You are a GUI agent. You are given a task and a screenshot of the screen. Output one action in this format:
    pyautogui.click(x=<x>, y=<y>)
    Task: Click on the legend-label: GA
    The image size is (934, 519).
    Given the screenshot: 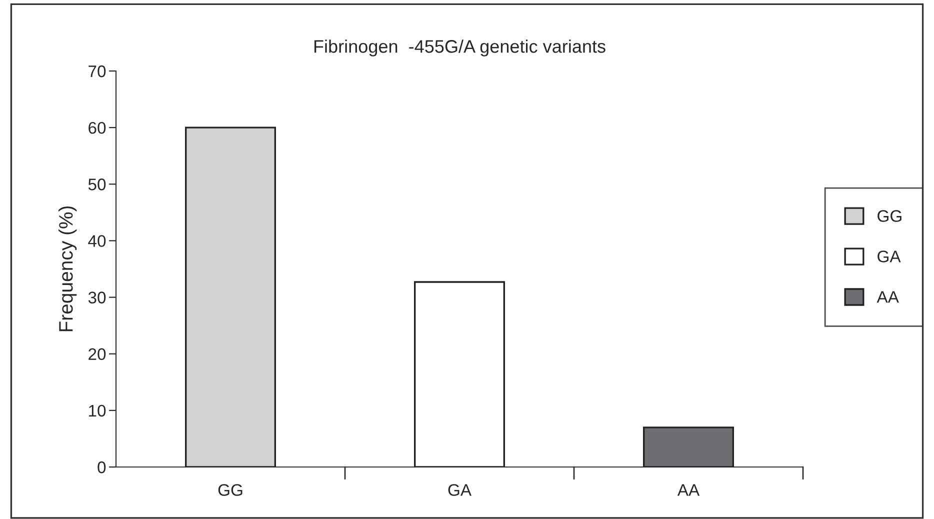 What is the action you would take?
    pyautogui.click(x=889, y=256)
    